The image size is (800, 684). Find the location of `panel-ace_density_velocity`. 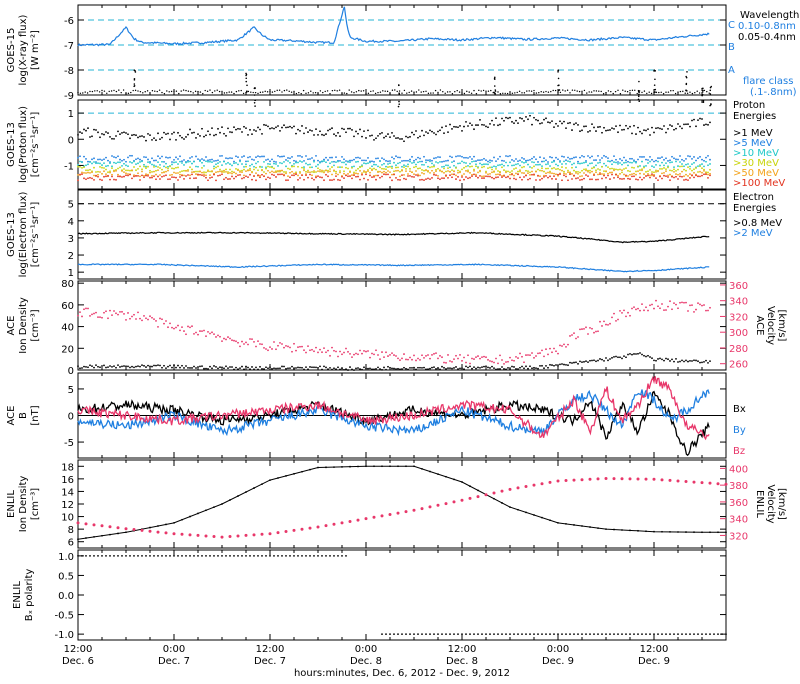

panel-ace_density_velocity is located at coordinates (402, 326).